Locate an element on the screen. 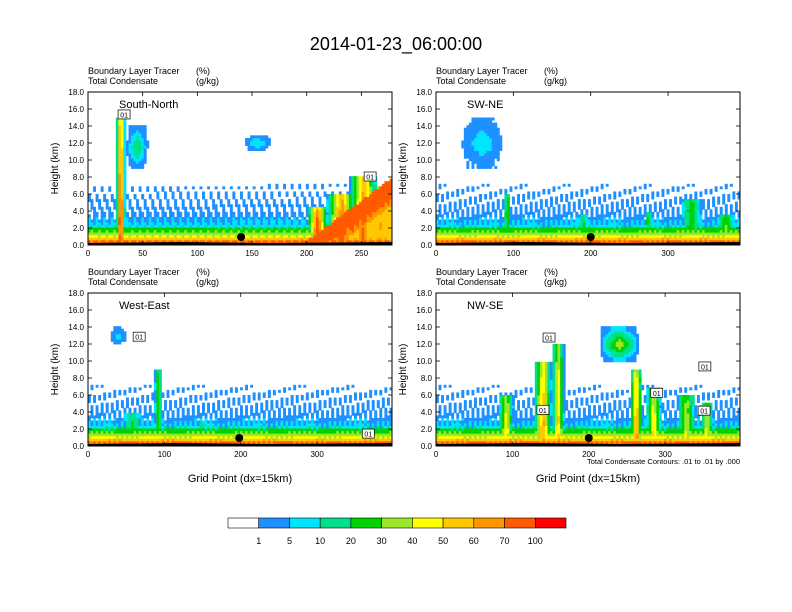 Image resolution: width=792 pixels, height=612 pixels. y-tick-label: 12.0 is located at coordinates (424, 143).